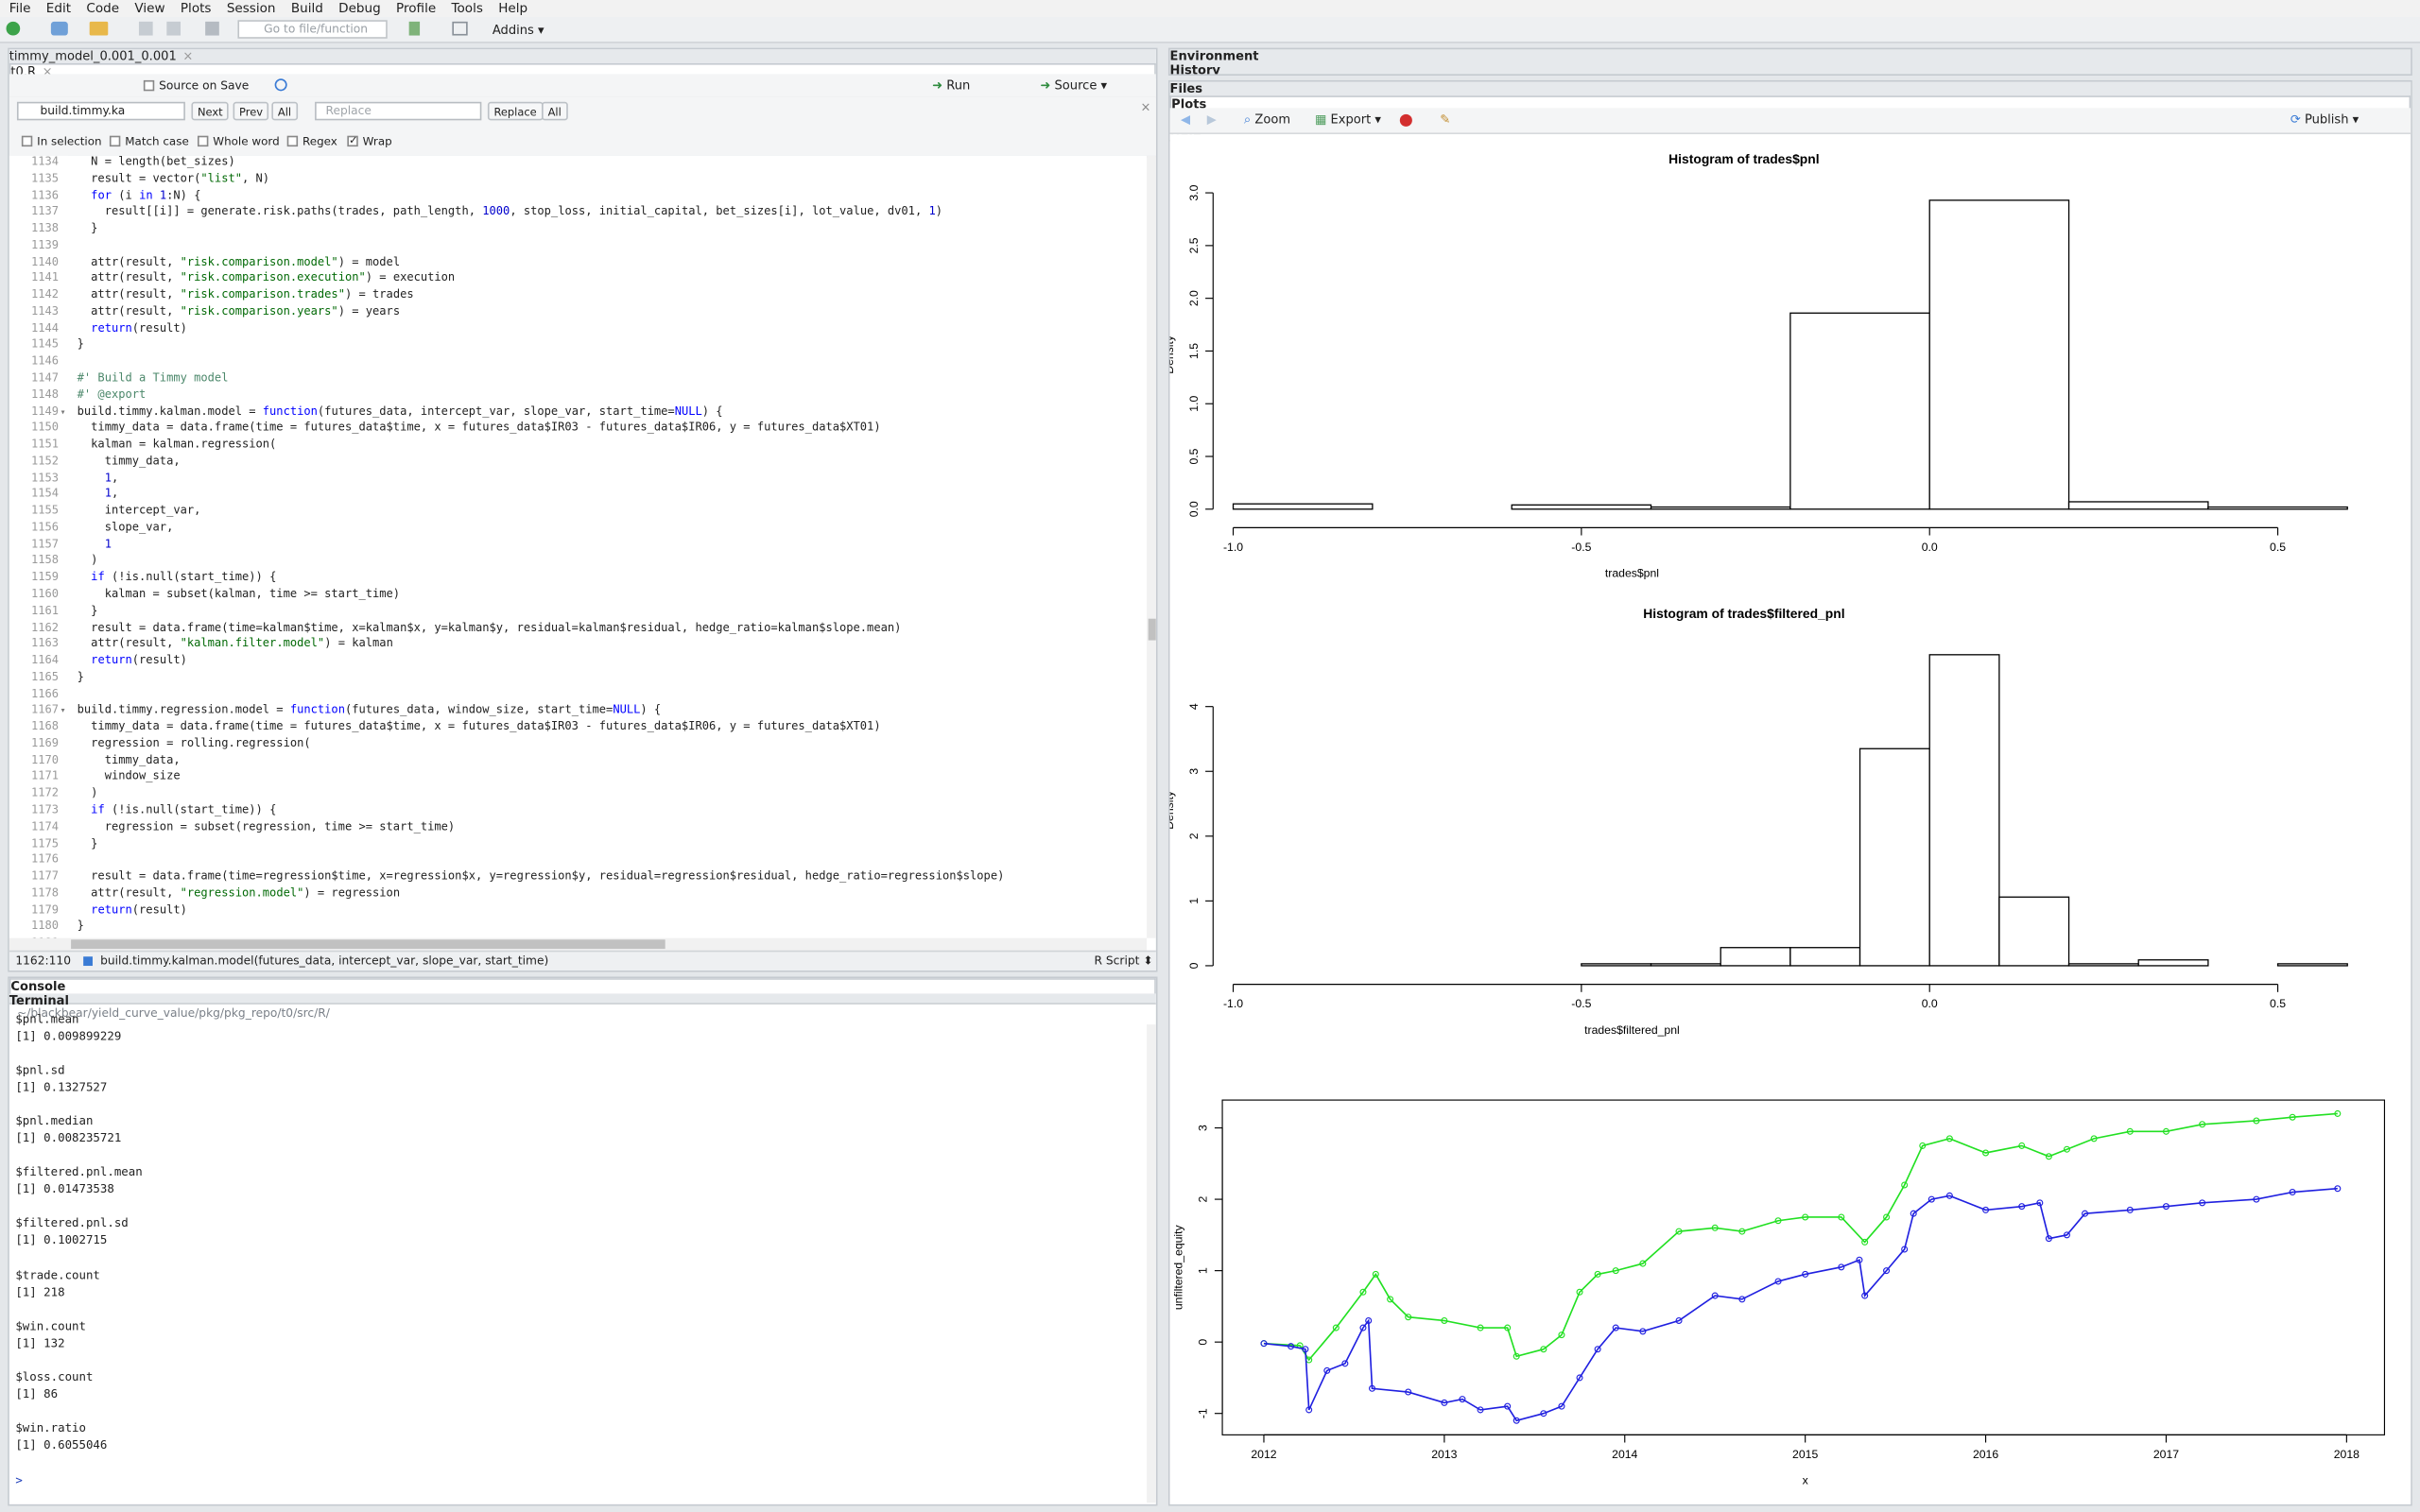  What do you see at coordinates (45, 177) in the screenshot?
I see `line-number: 1135` at bounding box center [45, 177].